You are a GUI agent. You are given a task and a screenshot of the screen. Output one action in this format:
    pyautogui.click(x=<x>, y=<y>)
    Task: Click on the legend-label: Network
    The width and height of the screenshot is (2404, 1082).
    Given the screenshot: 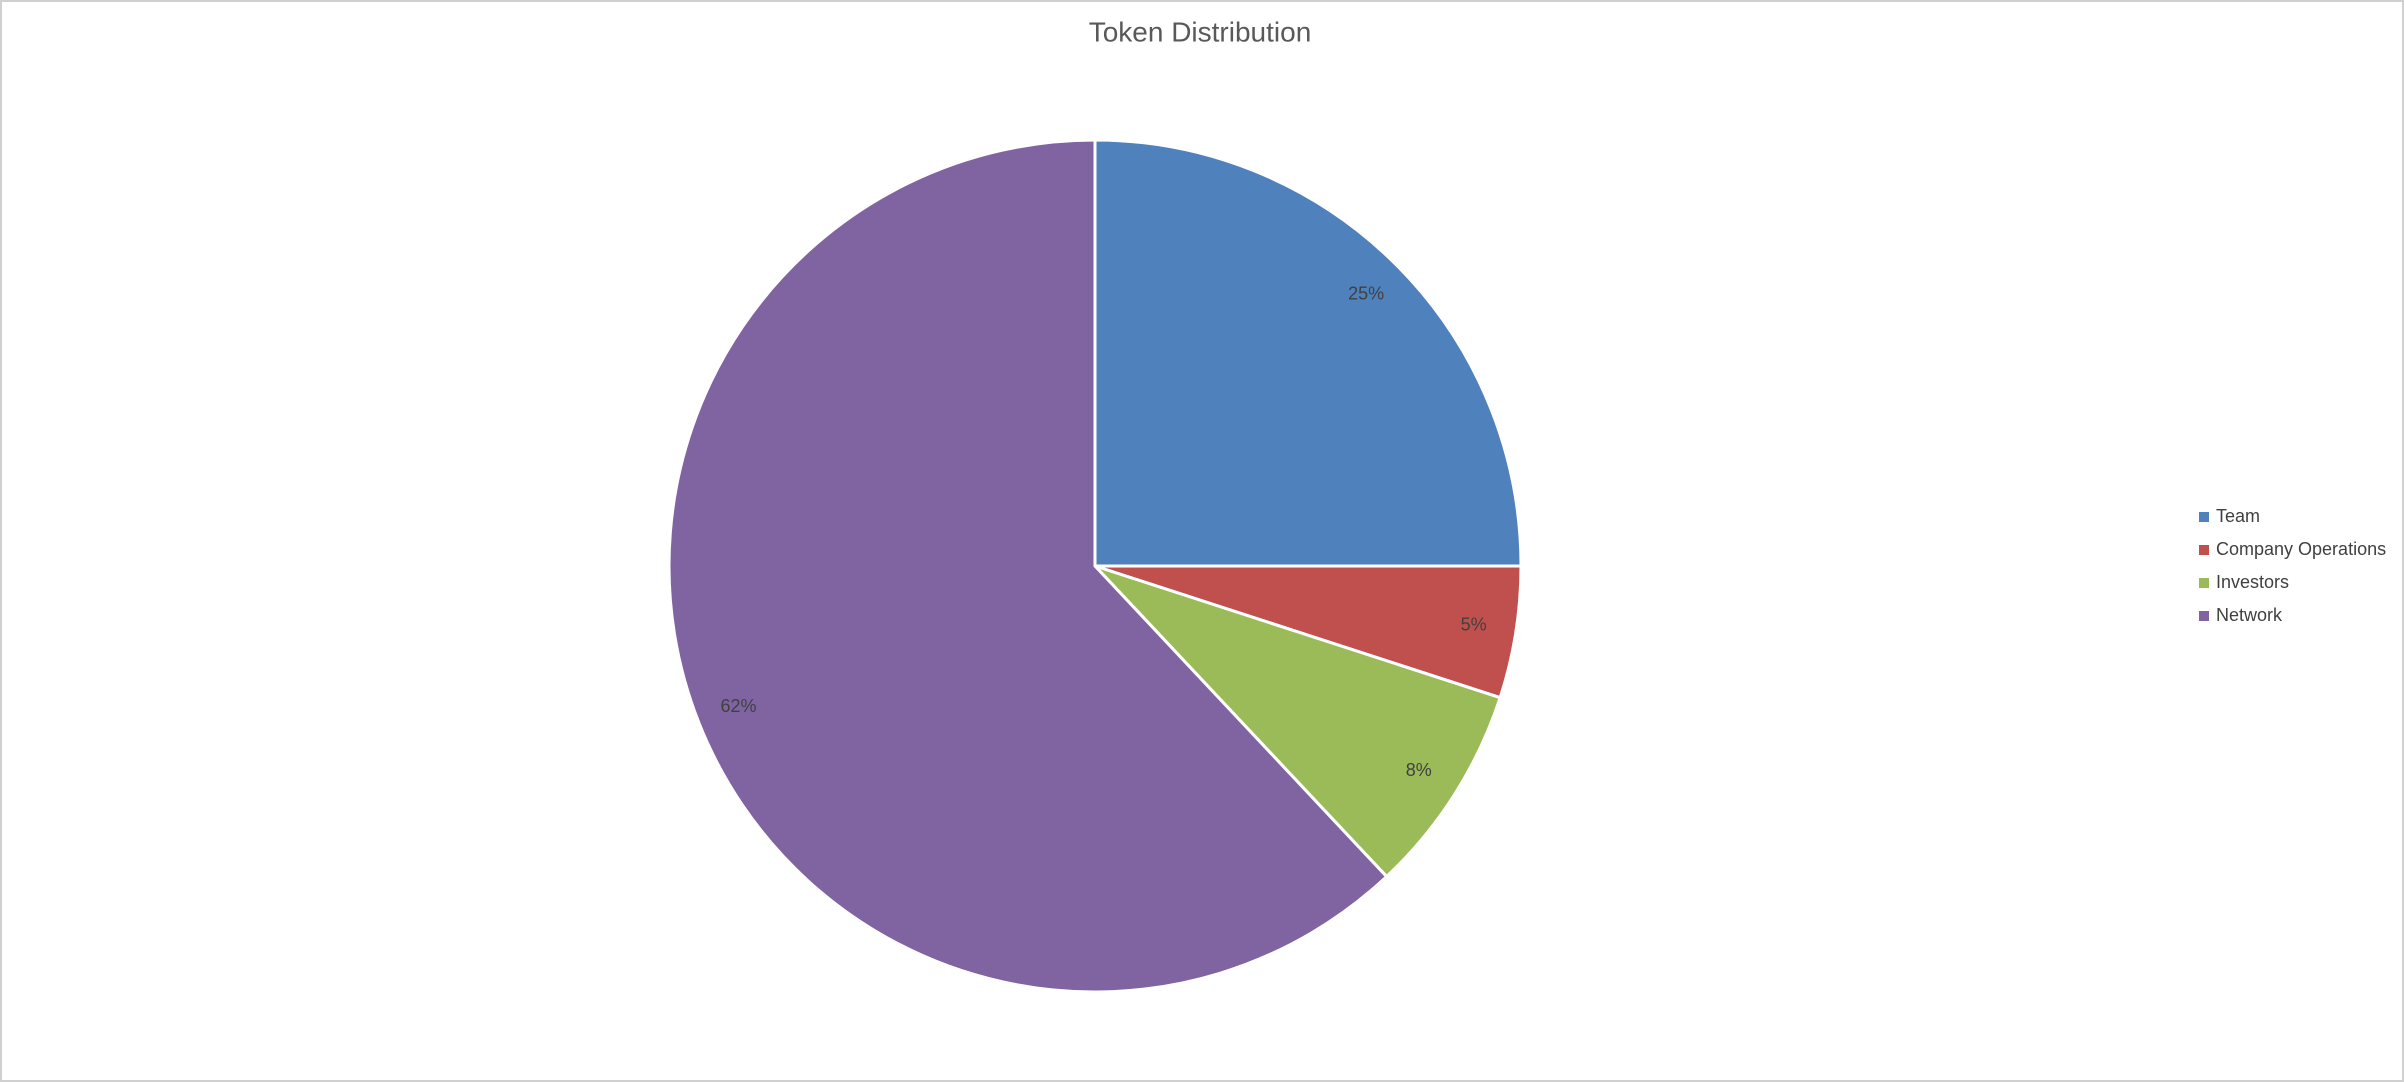 What is the action you would take?
    pyautogui.click(x=2249, y=615)
    